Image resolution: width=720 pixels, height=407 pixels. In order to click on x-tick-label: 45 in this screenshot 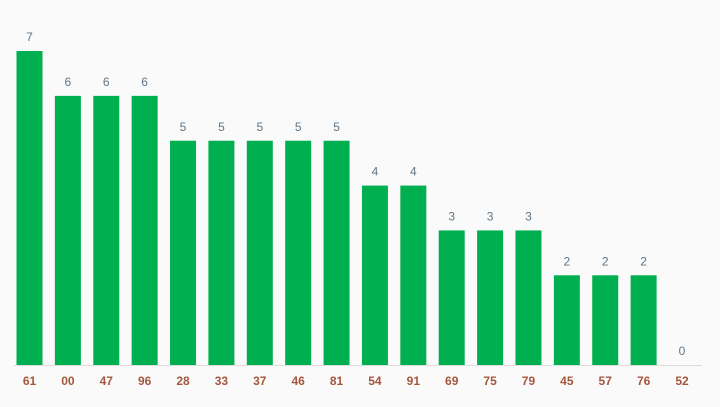, I will do `click(567, 381)`.